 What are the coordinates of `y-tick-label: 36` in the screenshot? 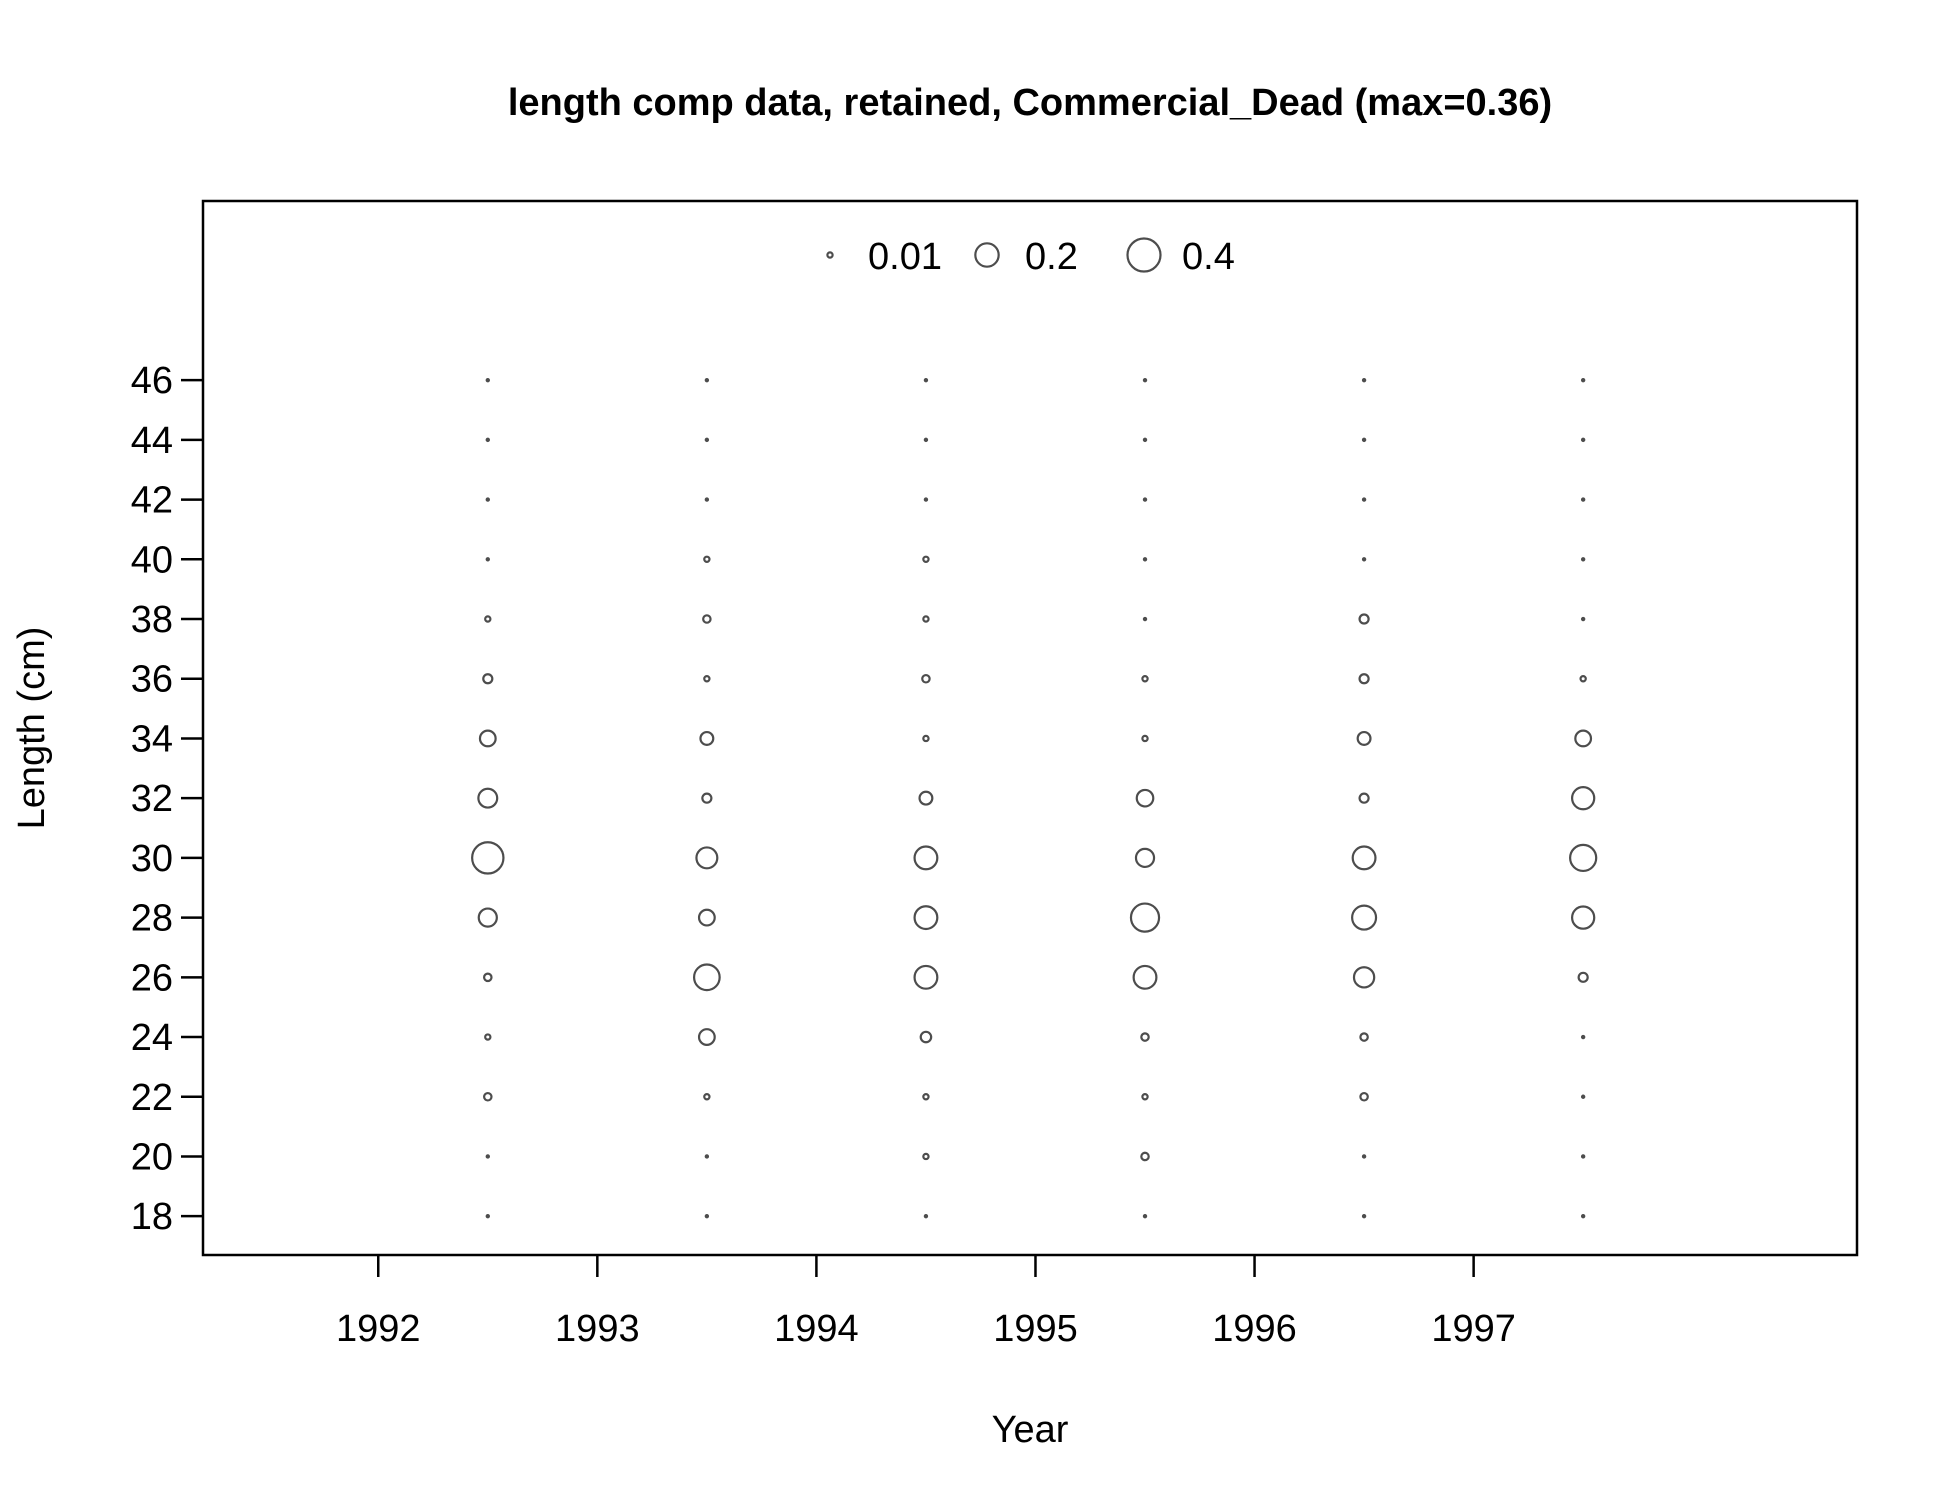 It's located at (152, 680).